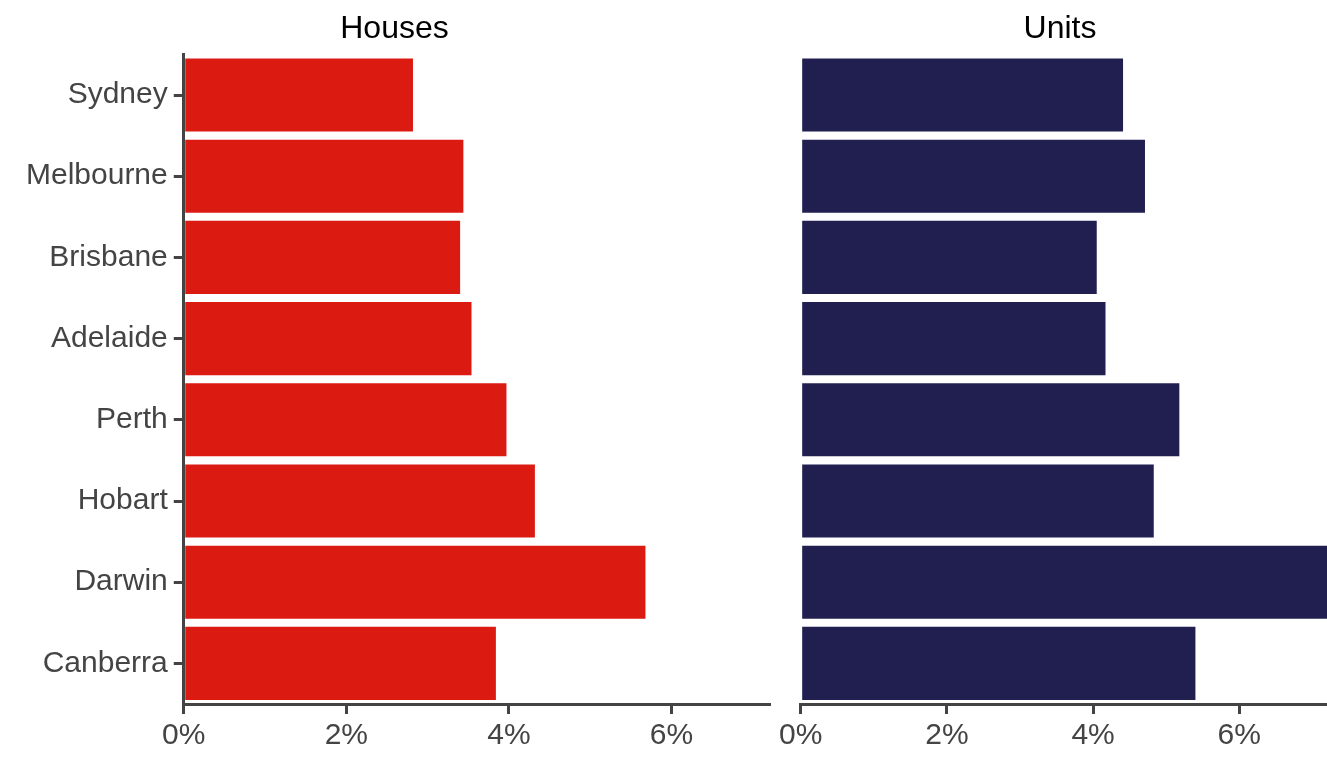  I want to click on y-tick-label: Hobart, so click(123, 499).